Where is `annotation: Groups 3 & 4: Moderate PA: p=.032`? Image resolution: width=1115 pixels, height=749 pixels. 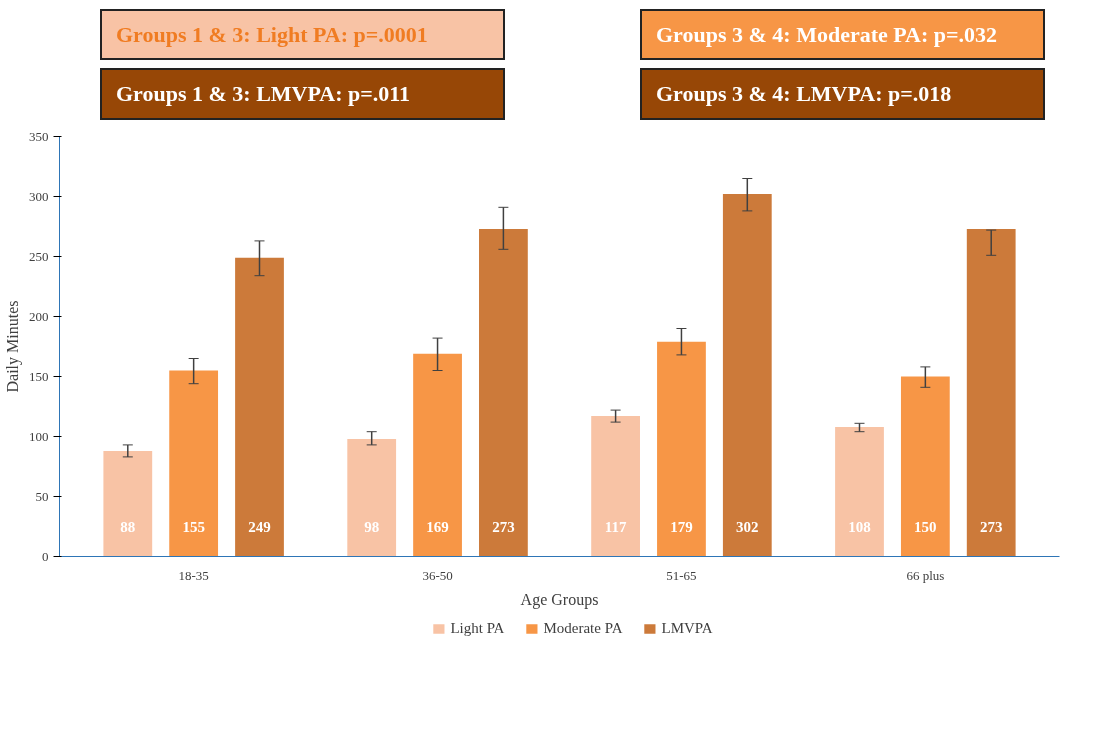
annotation: Groups 3 & 4: Moderate PA: p=.032 is located at coordinates (842, 35).